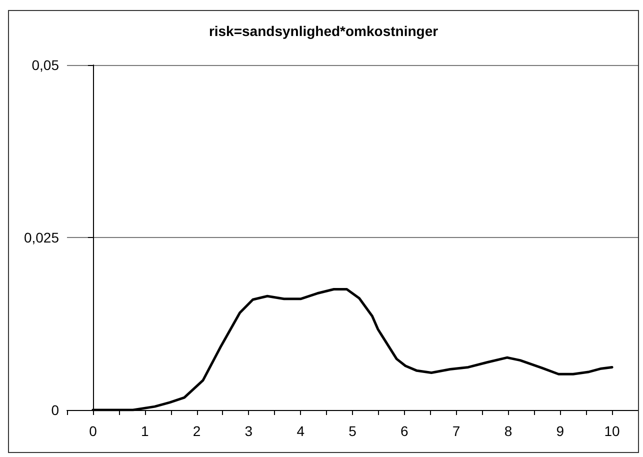 Image resolution: width=643 pixels, height=457 pixels. Describe the element at coordinates (196, 431) in the screenshot. I see `x-tick-label: 2` at that location.